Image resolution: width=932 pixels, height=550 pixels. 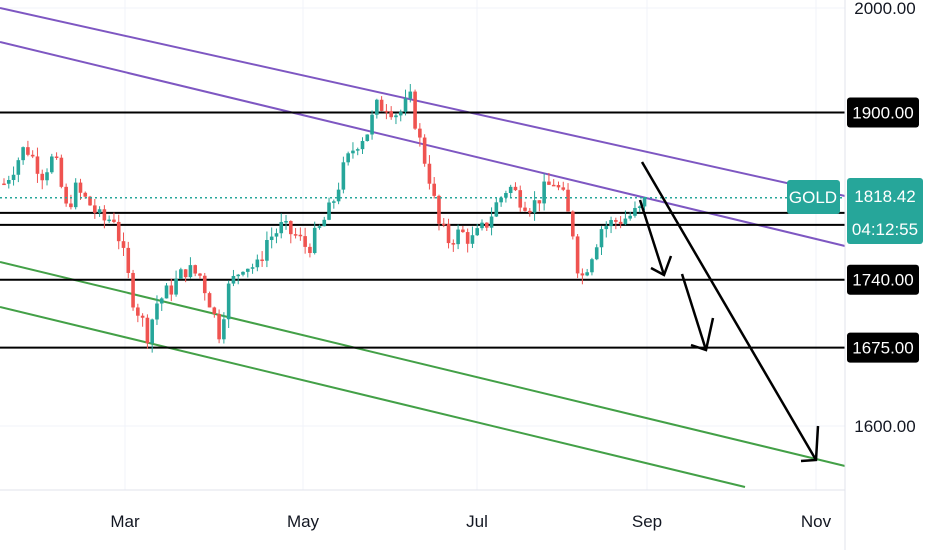 What do you see at coordinates (884, 218) in the screenshot?
I see `price-axis: 2000.00 1600.00` at bounding box center [884, 218].